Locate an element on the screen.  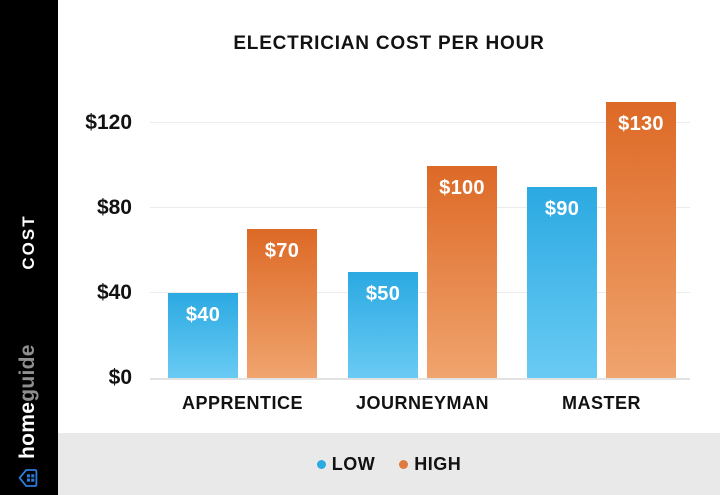
legend-dot-low is located at coordinates (321, 464).